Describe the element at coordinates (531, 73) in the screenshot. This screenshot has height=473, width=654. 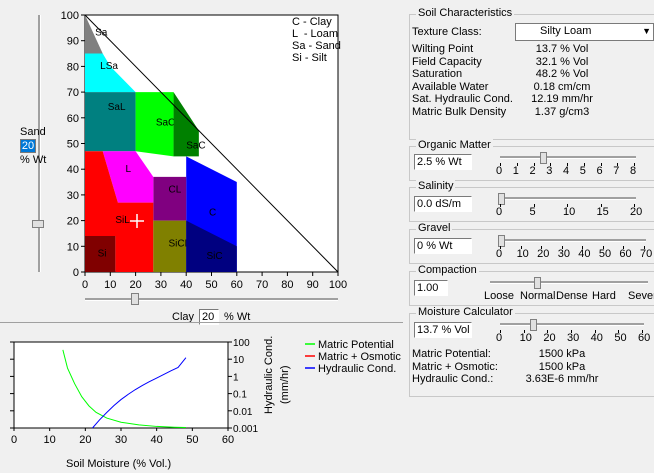
I see `soil-characteristics-group: Soil Characteristics` at that location.